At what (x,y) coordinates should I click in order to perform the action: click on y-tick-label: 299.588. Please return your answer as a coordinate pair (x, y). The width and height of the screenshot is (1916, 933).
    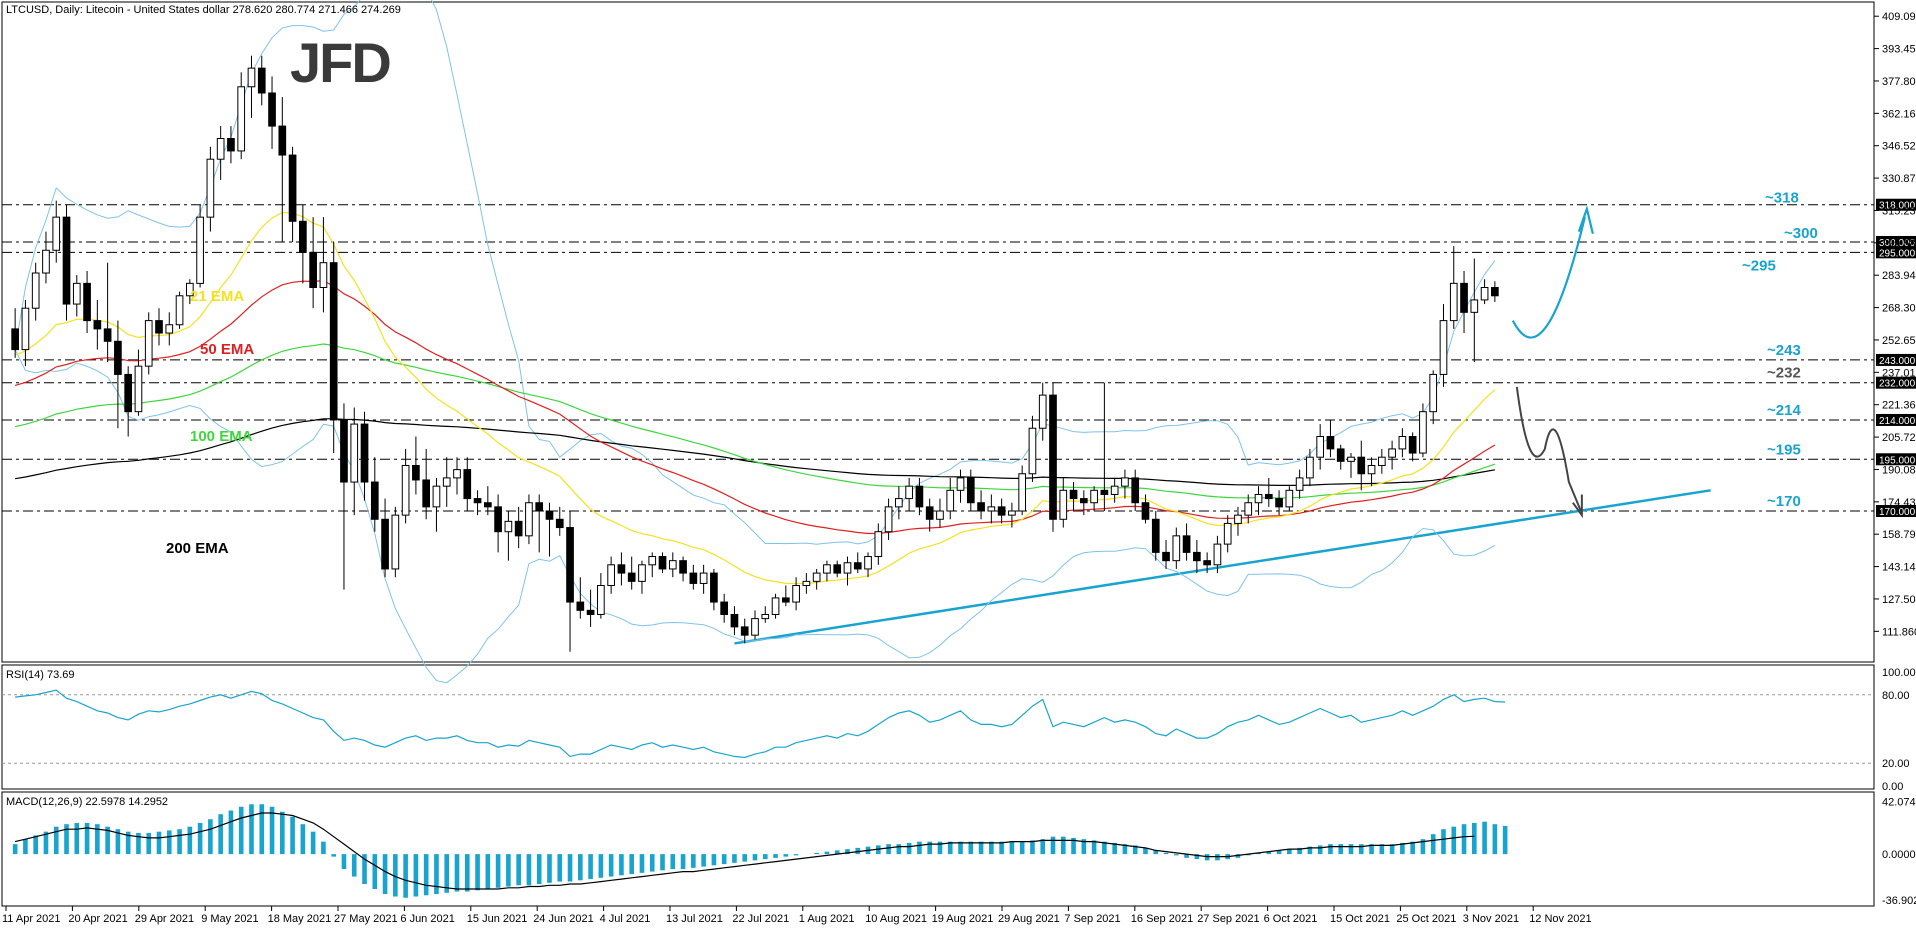
    Looking at the image, I should click on (1899, 244).